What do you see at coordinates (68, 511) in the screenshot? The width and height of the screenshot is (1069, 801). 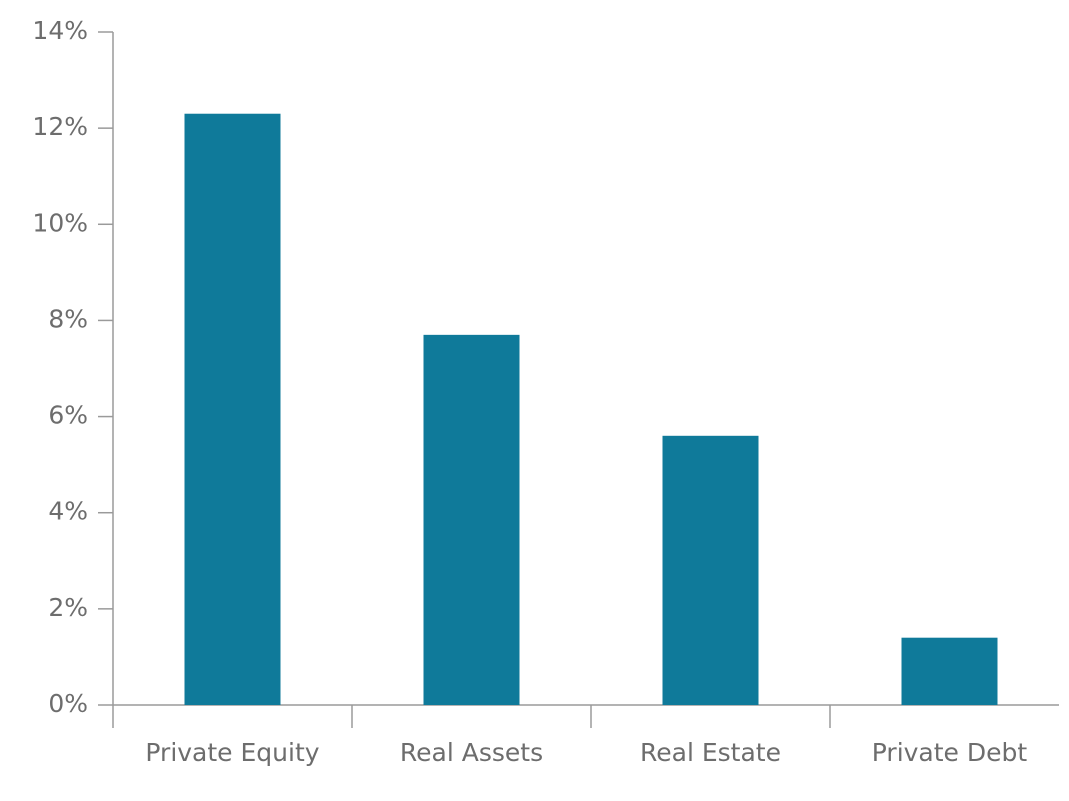 I see `y-tick-label: 4%` at bounding box center [68, 511].